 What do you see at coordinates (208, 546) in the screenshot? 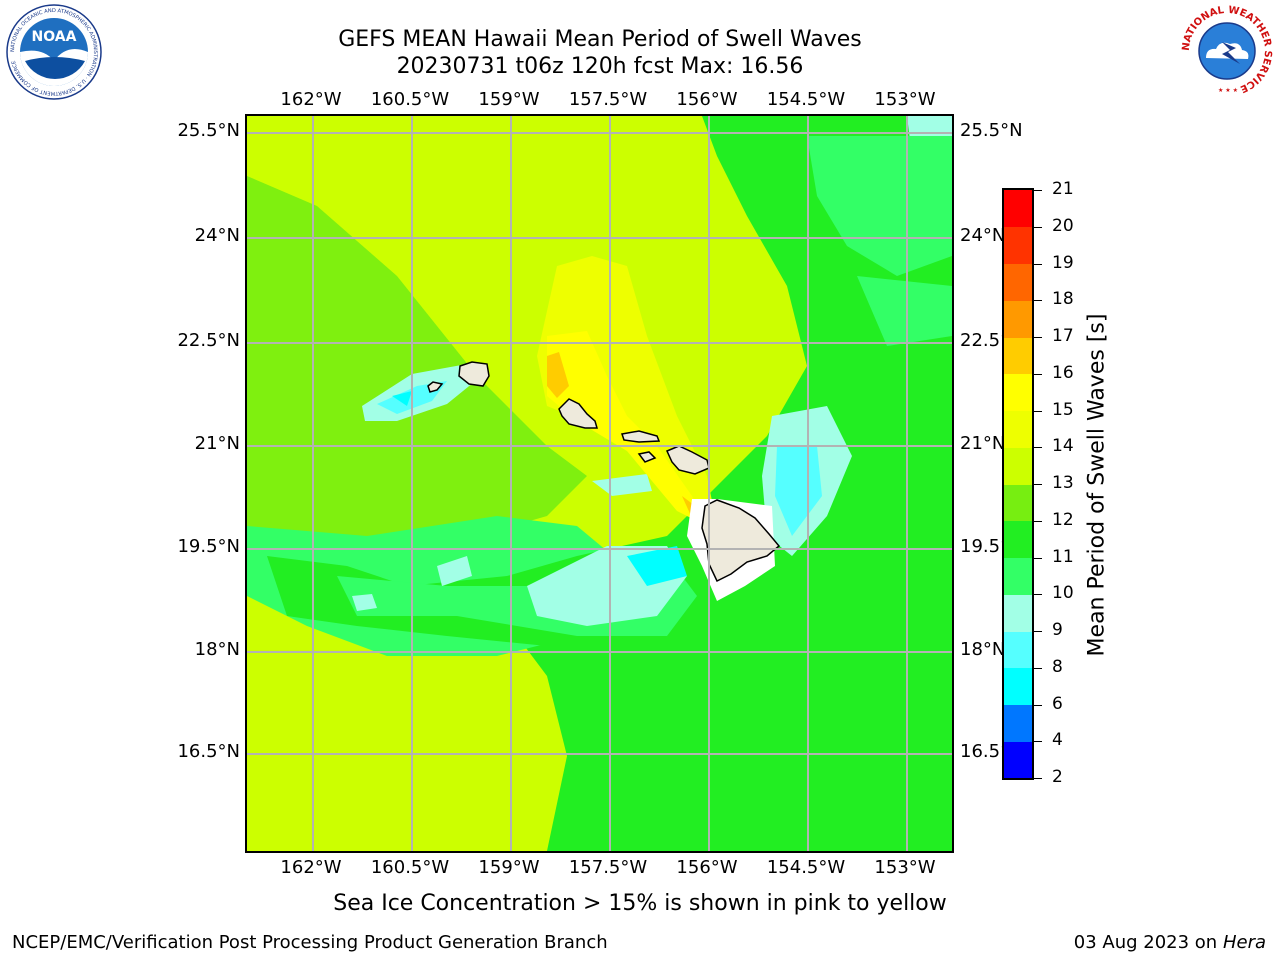
I see `lat-label-left: 19.5°N` at bounding box center [208, 546].